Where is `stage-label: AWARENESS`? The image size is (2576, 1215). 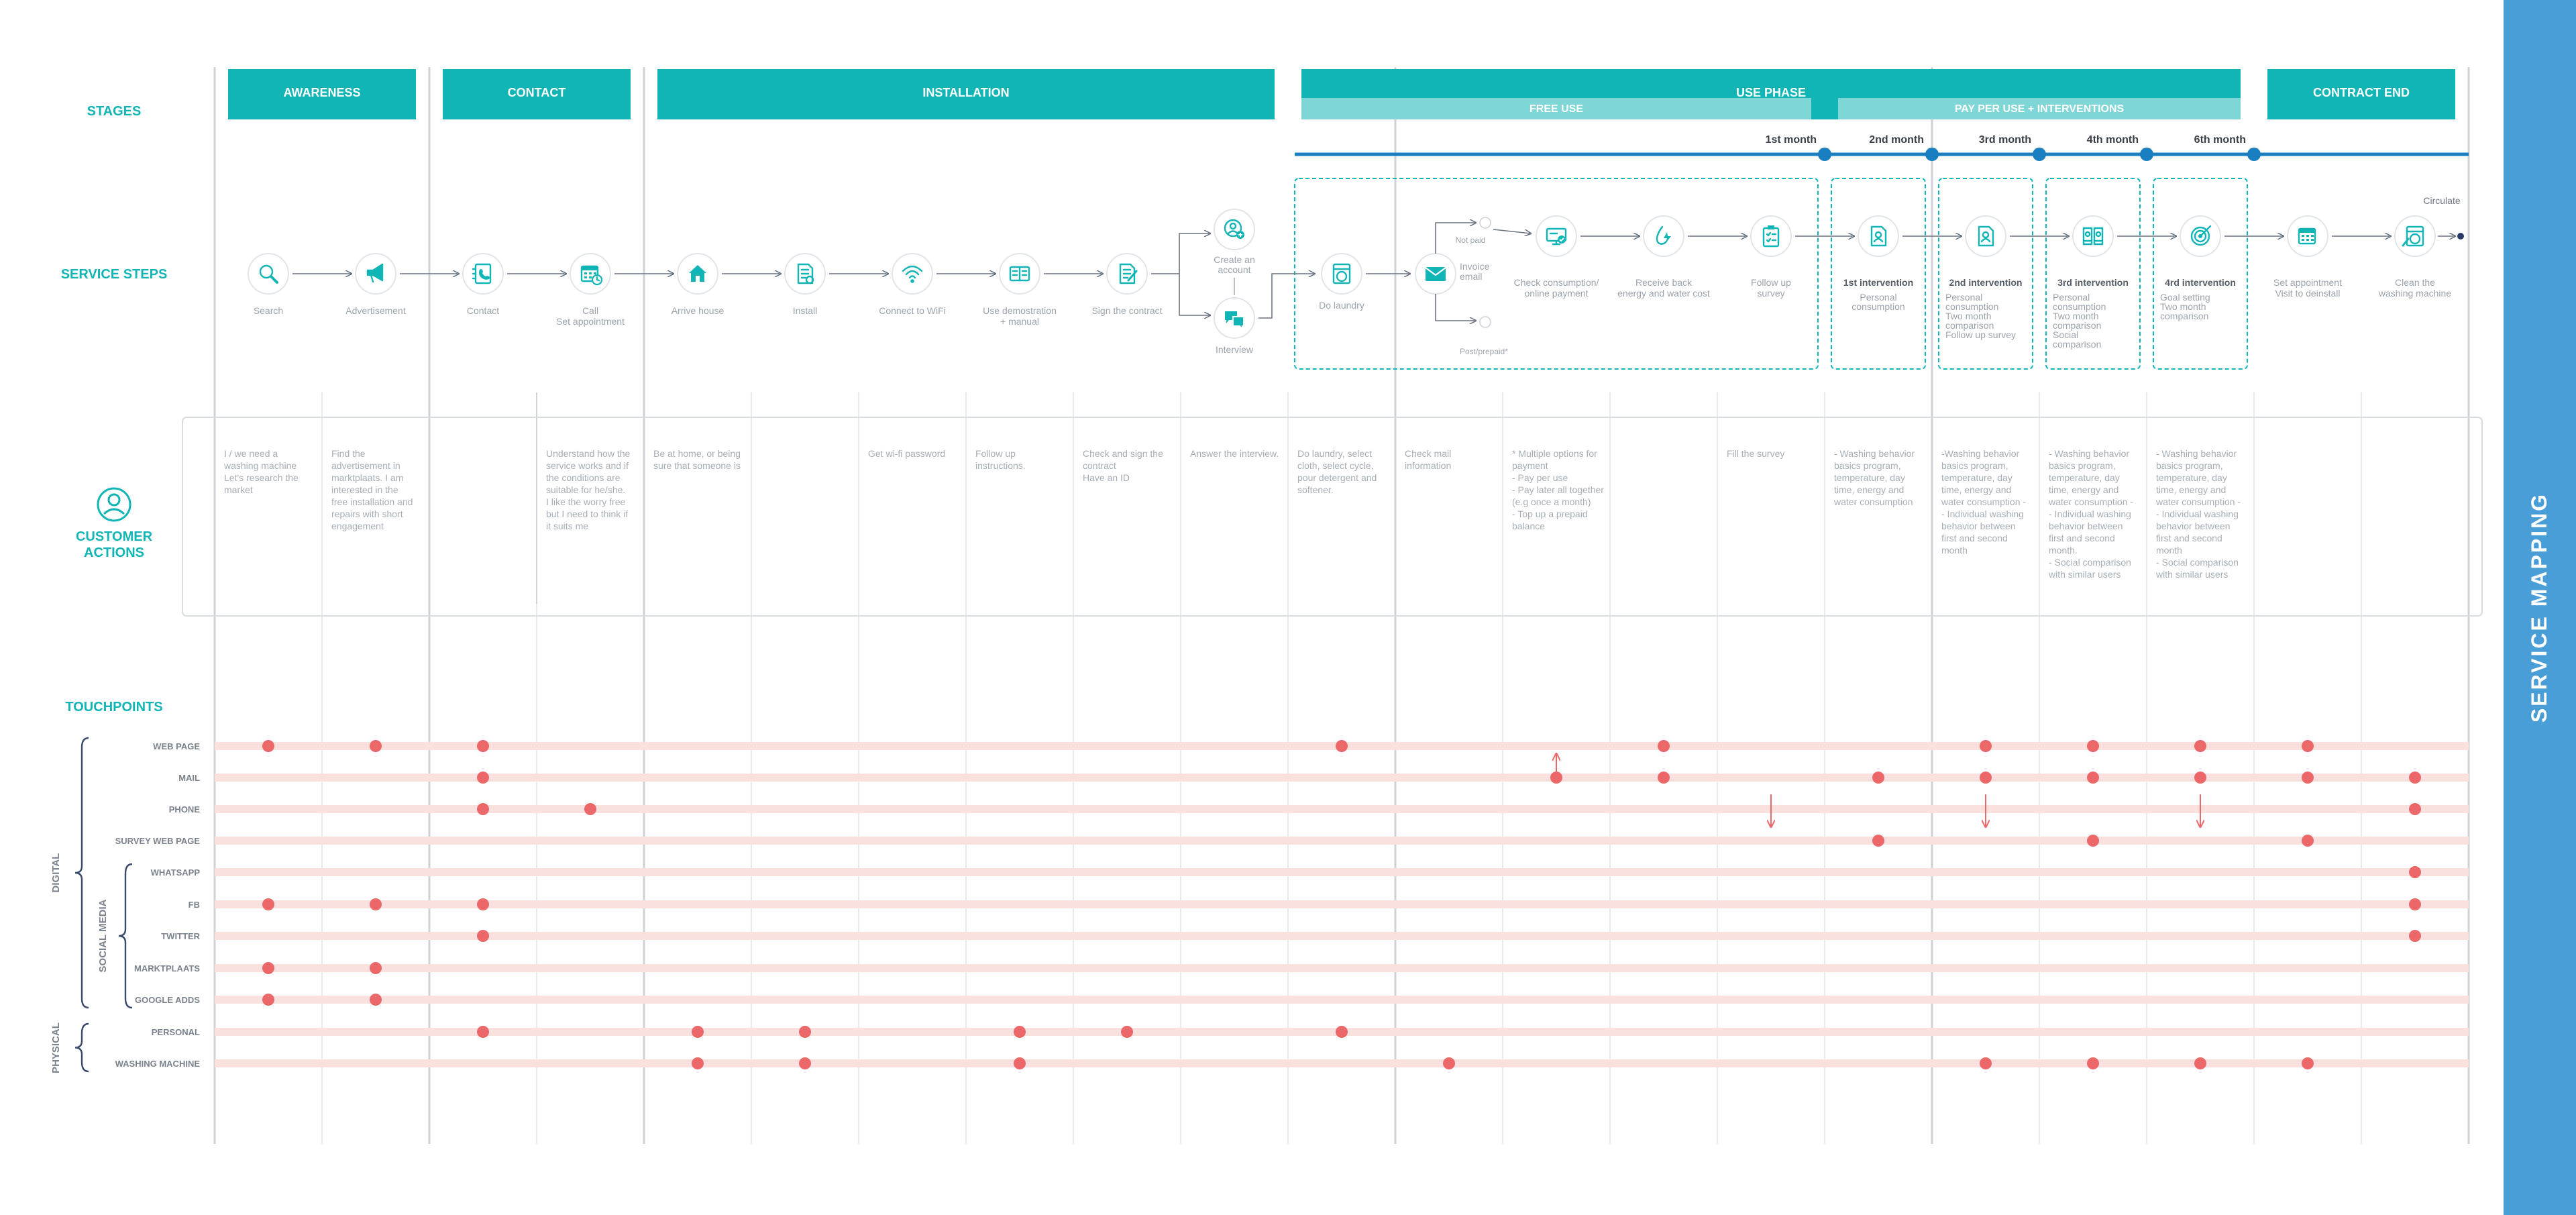 stage-label: AWARENESS is located at coordinates (321, 92).